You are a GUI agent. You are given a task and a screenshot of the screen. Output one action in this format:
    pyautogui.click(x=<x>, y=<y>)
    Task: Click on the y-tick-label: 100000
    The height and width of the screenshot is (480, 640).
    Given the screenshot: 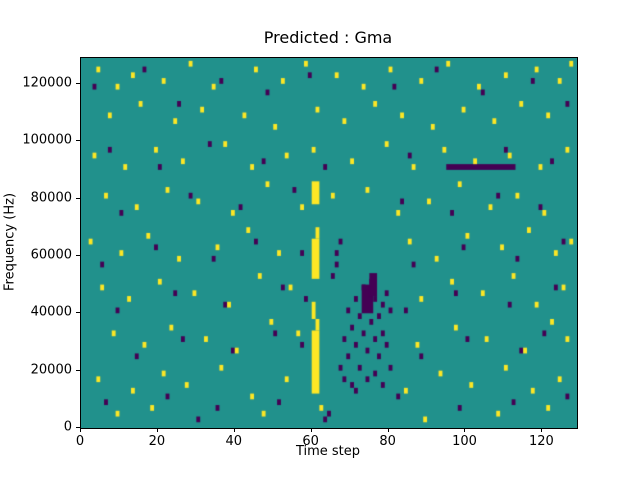 What is the action you would take?
    pyautogui.click(x=47, y=140)
    